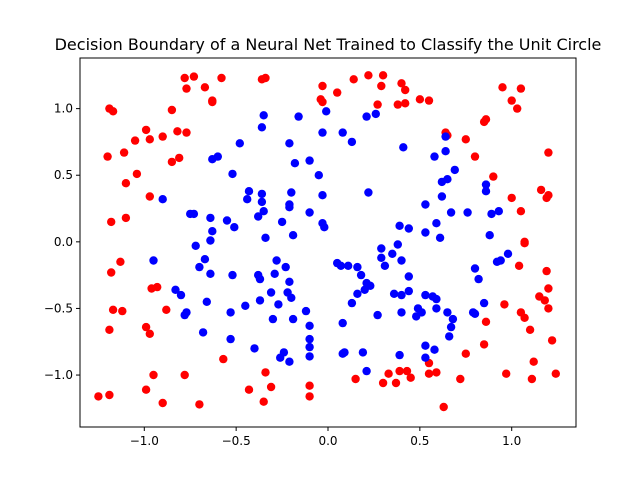 The width and height of the screenshot is (640, 480). What do you see at coordinates (236, 441) in the screenshot?
I see `x-tick-label: −0.5` at bounding box center [236, 441].